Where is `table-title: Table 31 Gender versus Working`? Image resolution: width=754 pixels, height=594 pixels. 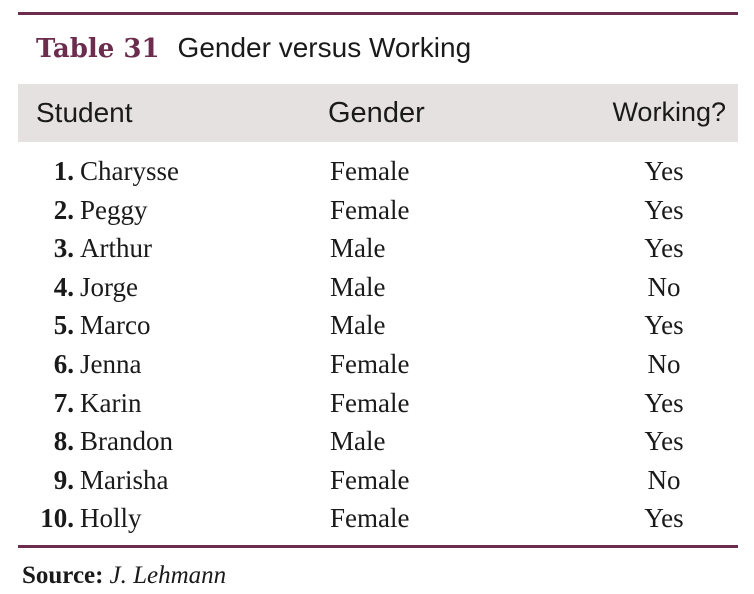
table-title: Table 31 Gender versus Working is located at coordinates (253, 52).